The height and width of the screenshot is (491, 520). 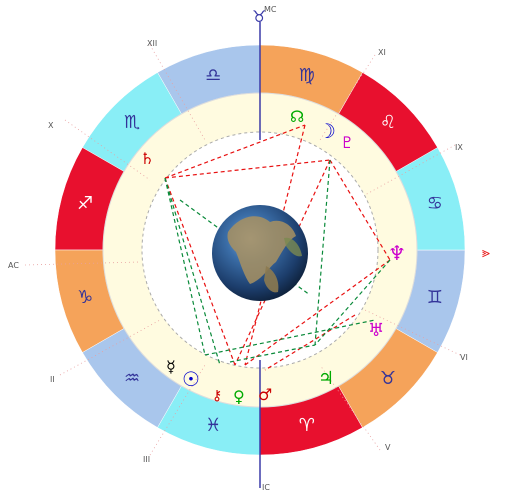 I want to click on node-icon: ☊, so click(x=297, y=116).